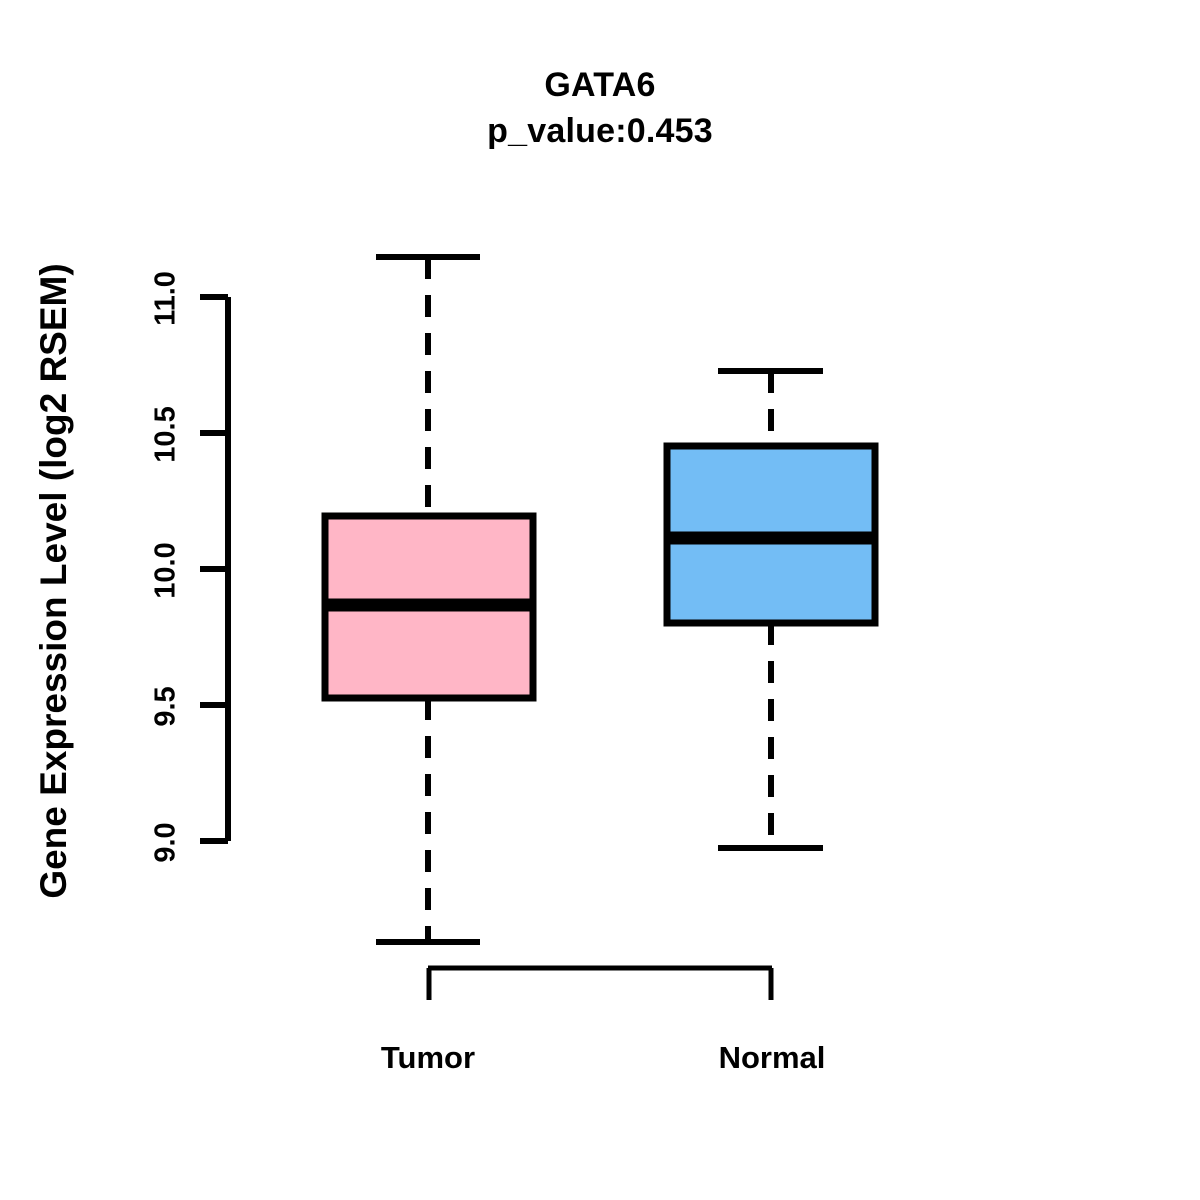 The width and height of the screenshot is (1200, 1200). Describe the element at coordinates (428, 1057) in the screenshot. I see `x-tick-label-tumor: Tumor` at that location.